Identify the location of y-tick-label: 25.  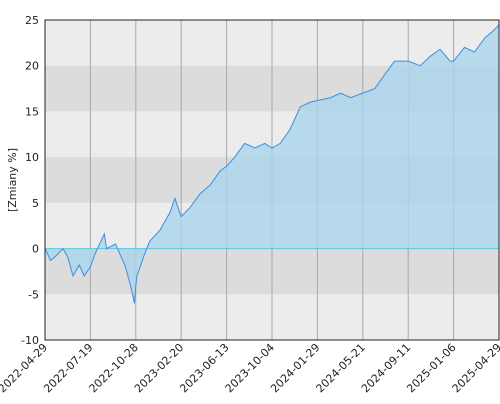
(32, 20).